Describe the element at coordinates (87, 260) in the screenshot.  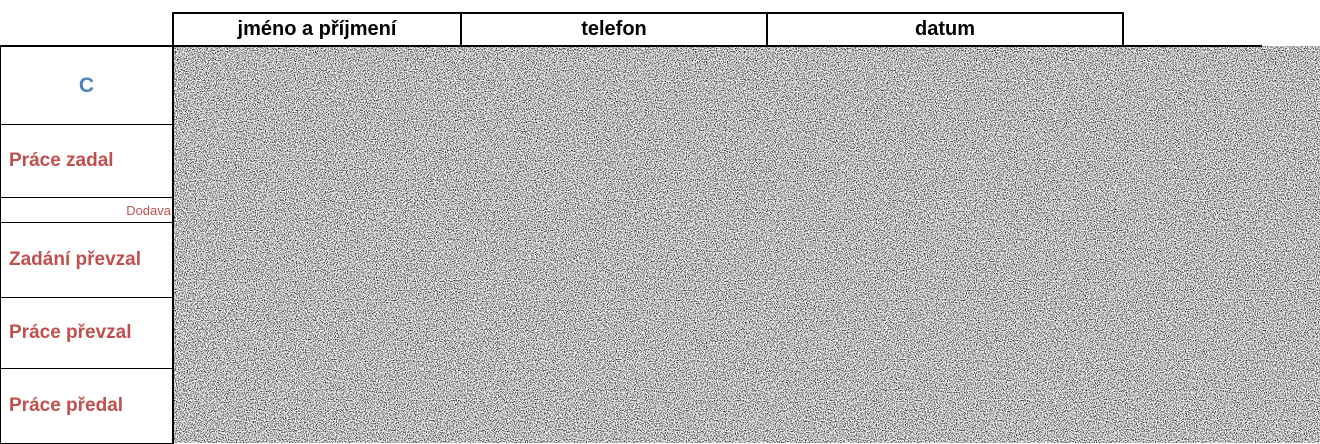
I see `row-label: Zadání převzal` at that location.